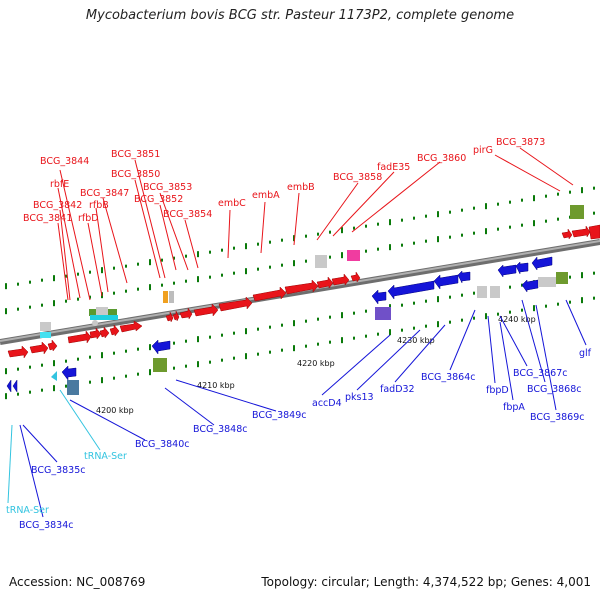 This screenshot has width=600, height=600. Describe the element at coordinates (554, 389) in the screenshot. I see `gene-label: BCG_3868c` at that location.